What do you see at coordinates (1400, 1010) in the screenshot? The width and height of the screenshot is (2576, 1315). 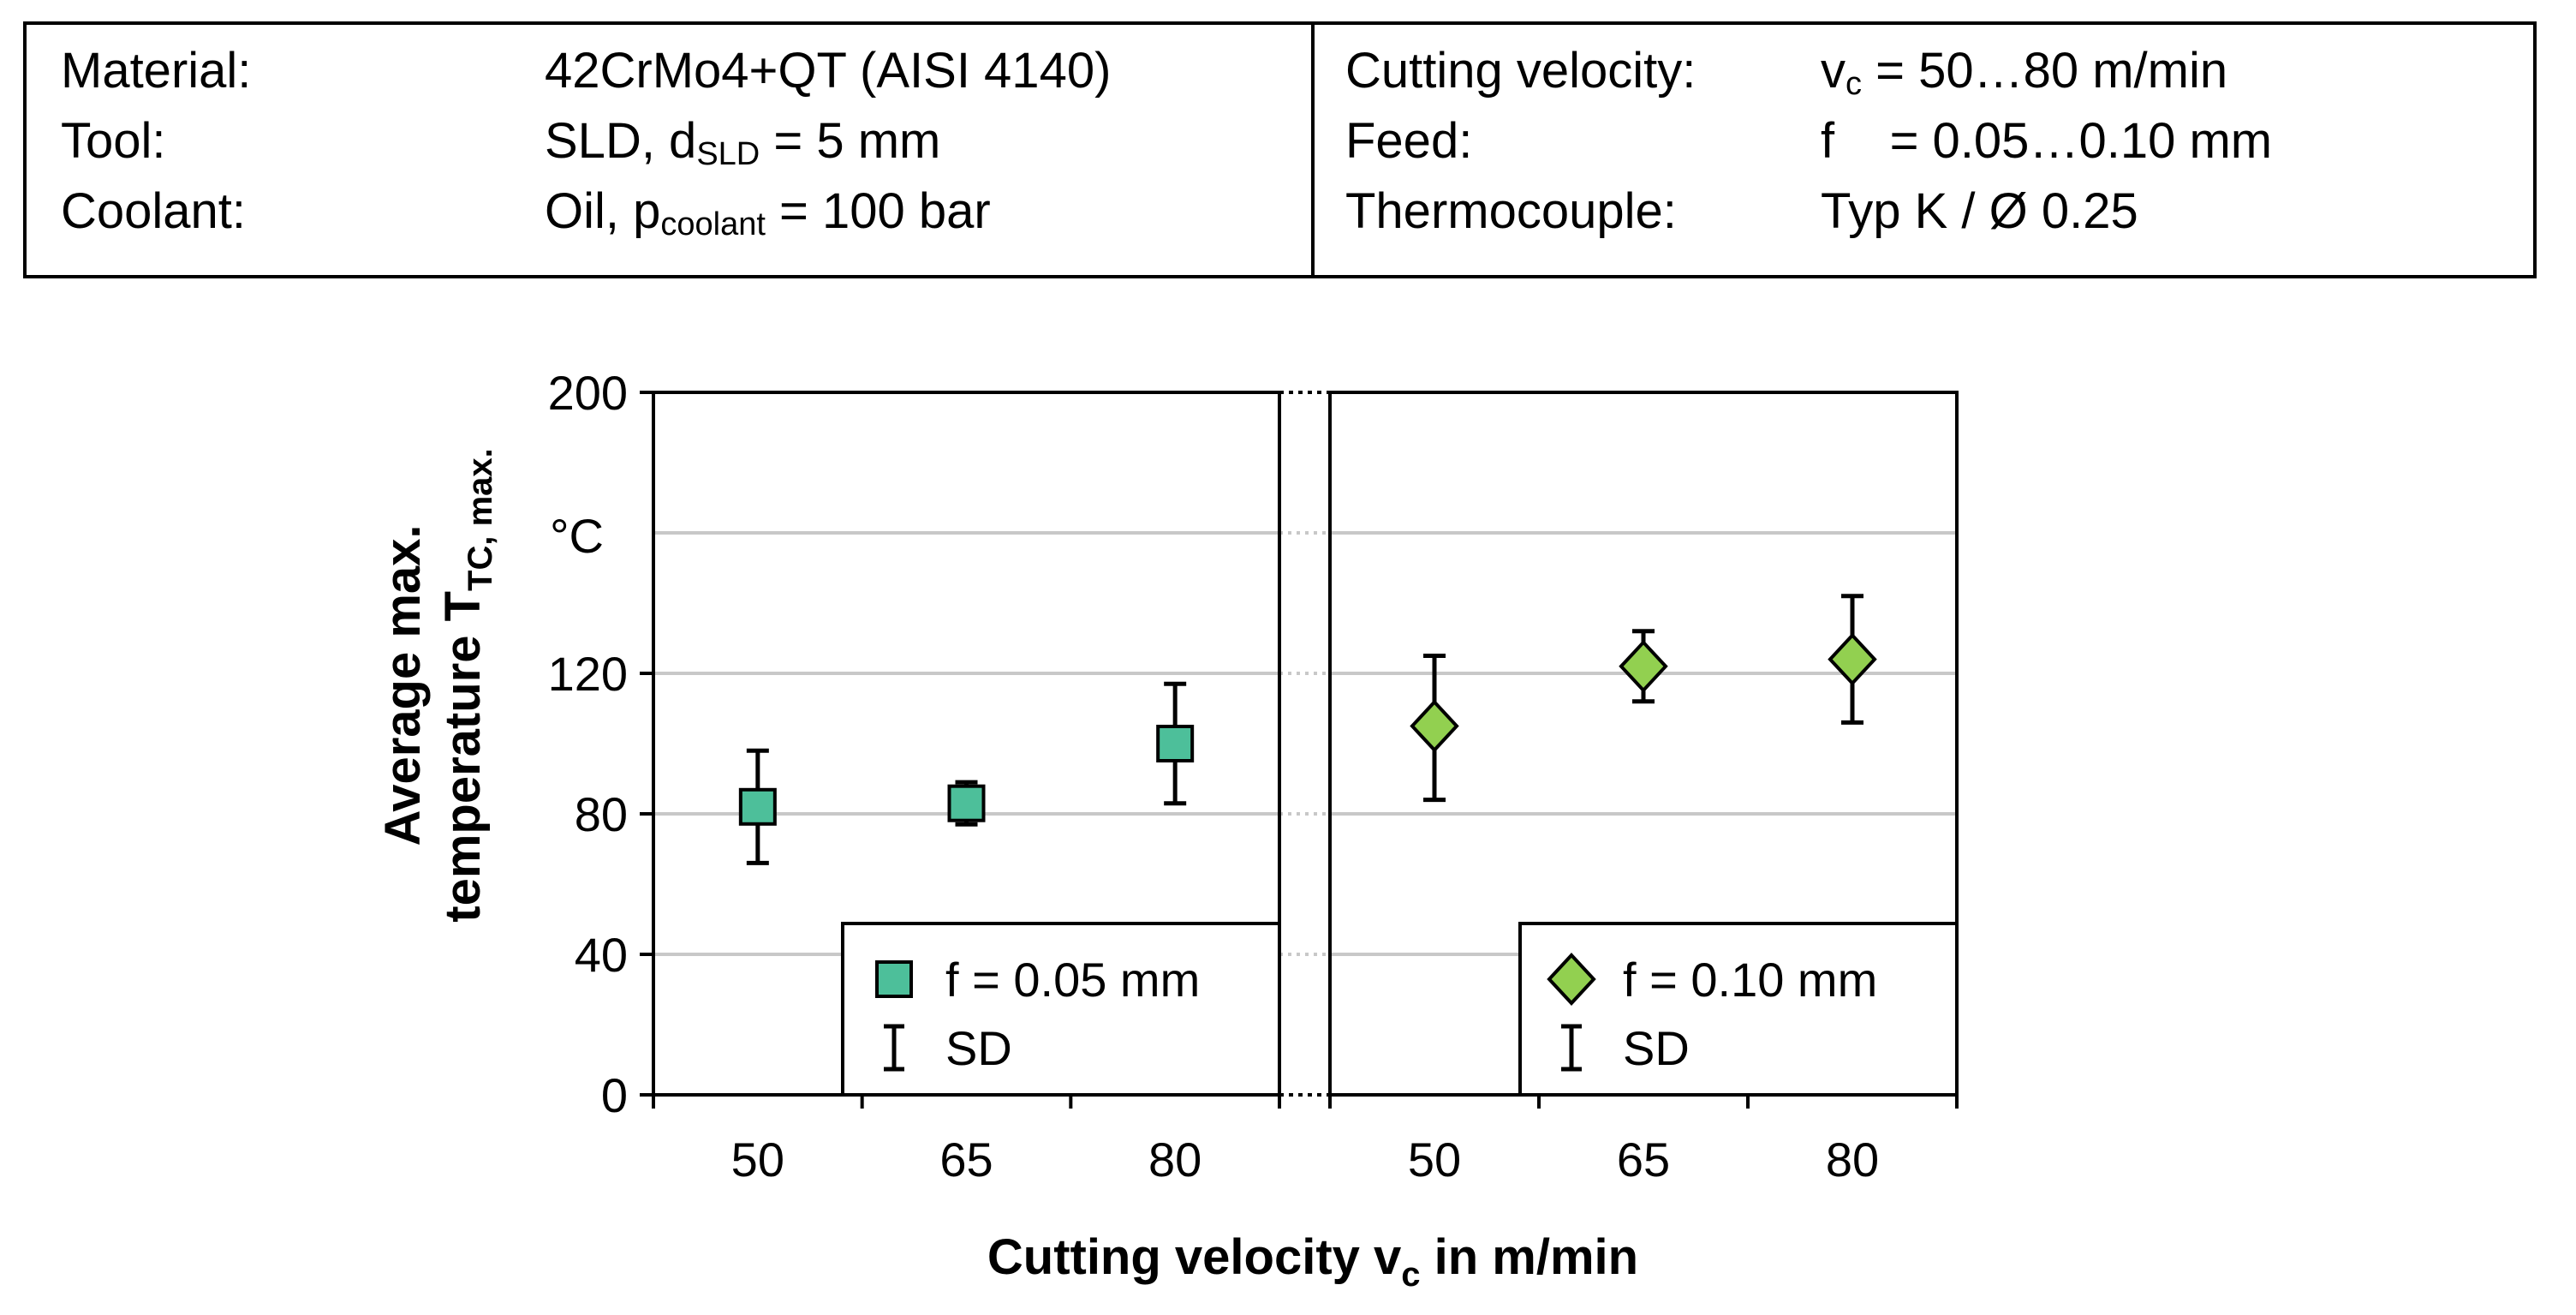 I see `legends: f = 0.05 mm SD f = 0.10 mm SD` at bounding box center [1400, 1010].